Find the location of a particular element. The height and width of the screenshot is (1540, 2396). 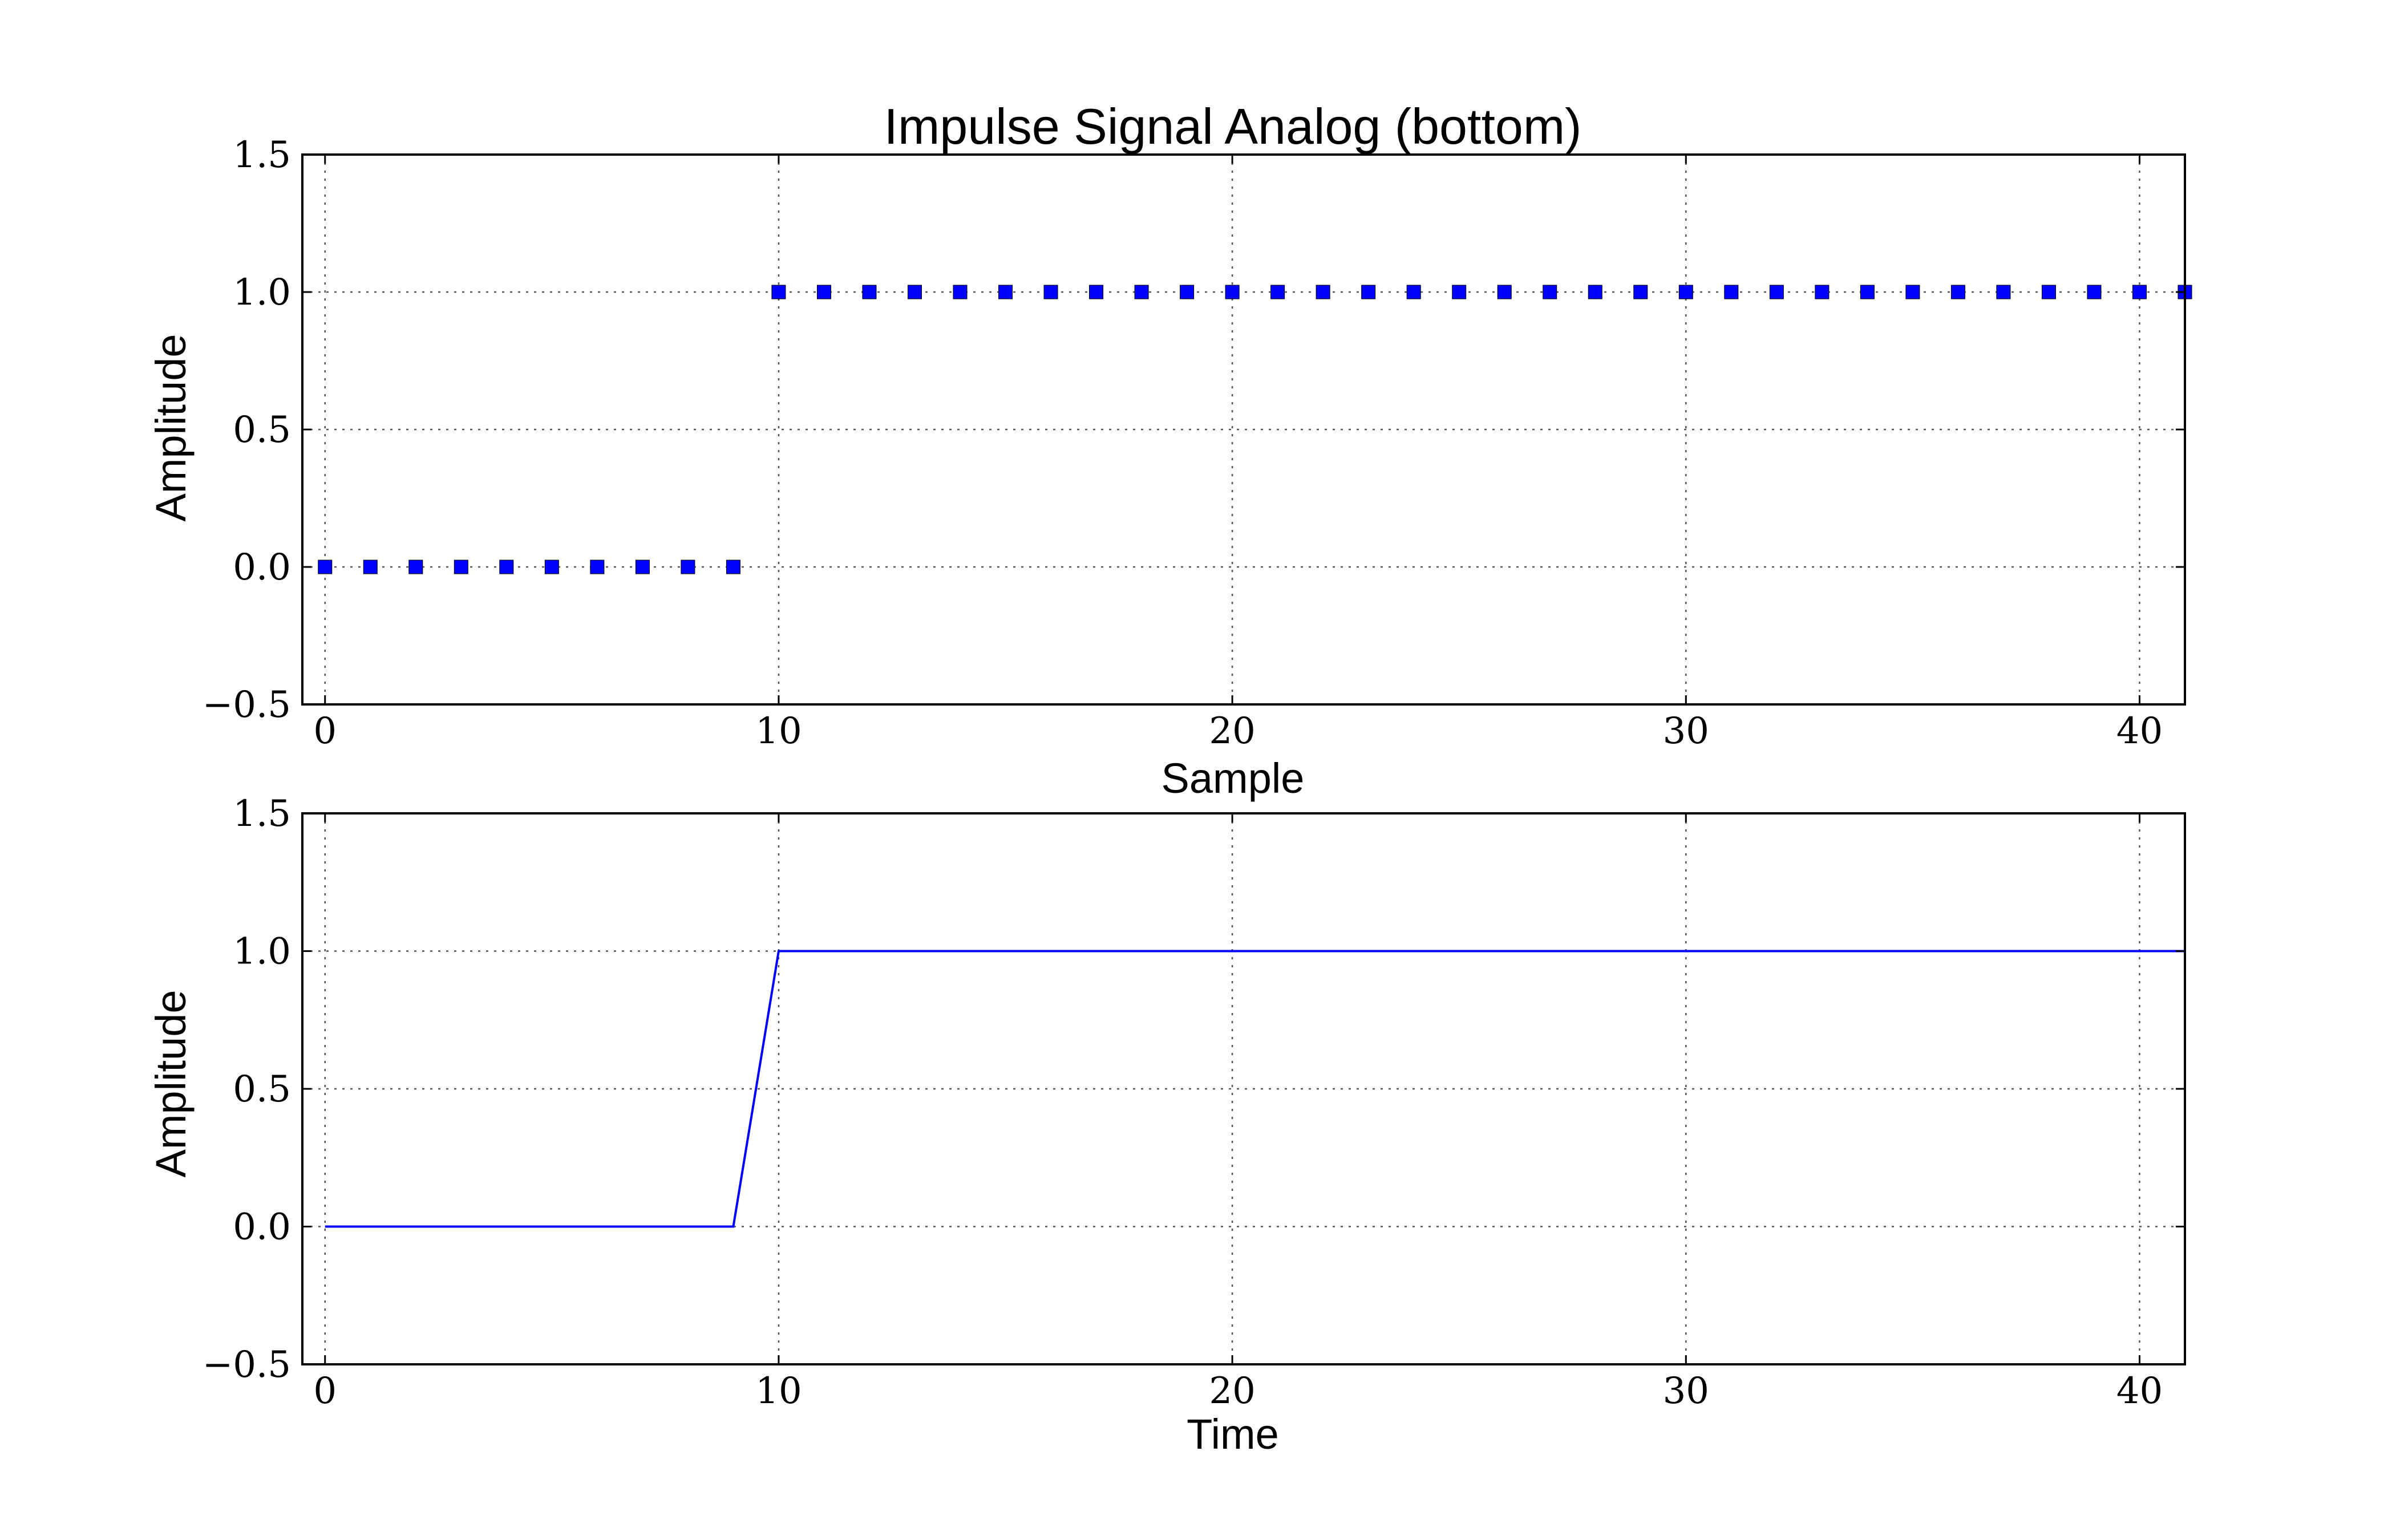

panel2-x-tick-label-0: 0 is located at coordinates (325, 1391).